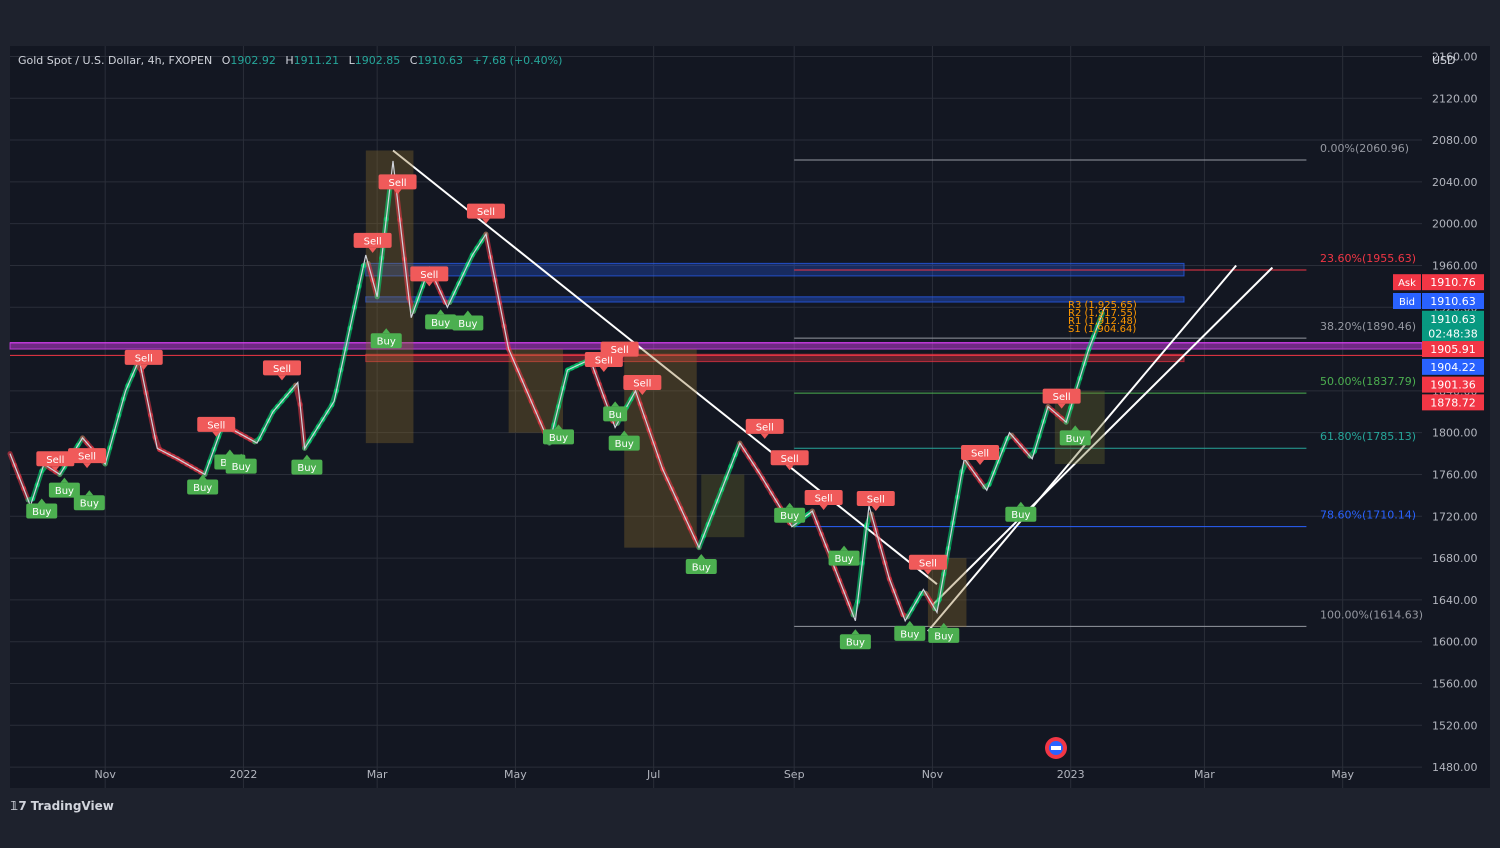 This screenshot has width=1500, height=848. Describe the element at coordinates (794, 774) in the screenshot. I see `x-tick-label: Sep` at that location.